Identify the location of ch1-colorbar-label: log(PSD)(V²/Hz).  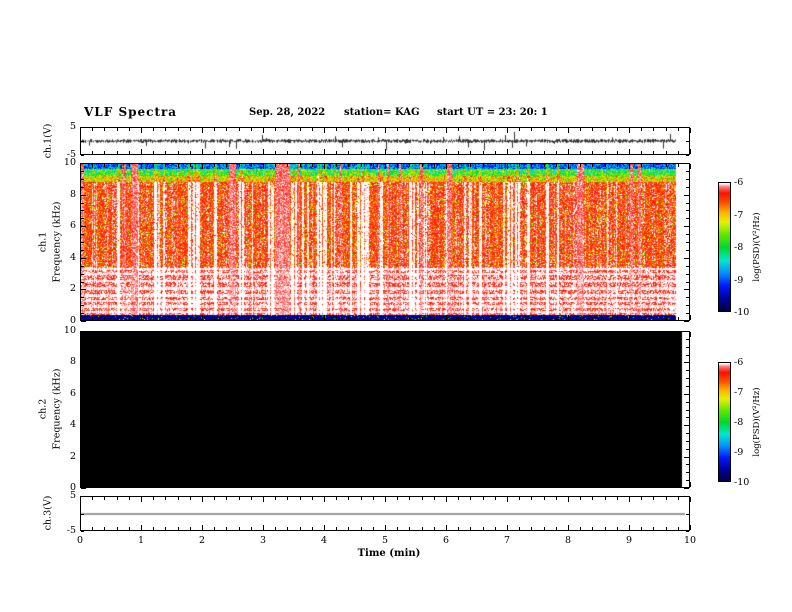
(757, 247).